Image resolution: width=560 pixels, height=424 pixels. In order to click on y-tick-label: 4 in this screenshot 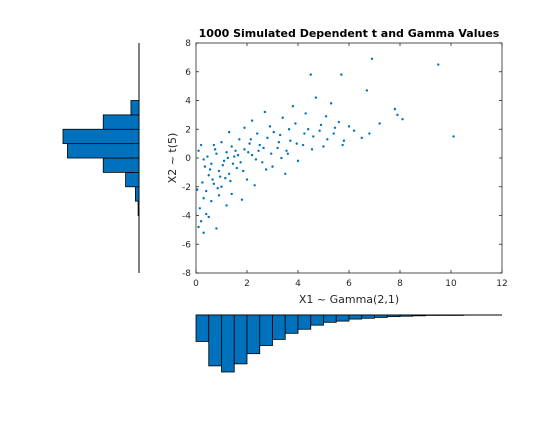, I will do `click(188, 102)`.